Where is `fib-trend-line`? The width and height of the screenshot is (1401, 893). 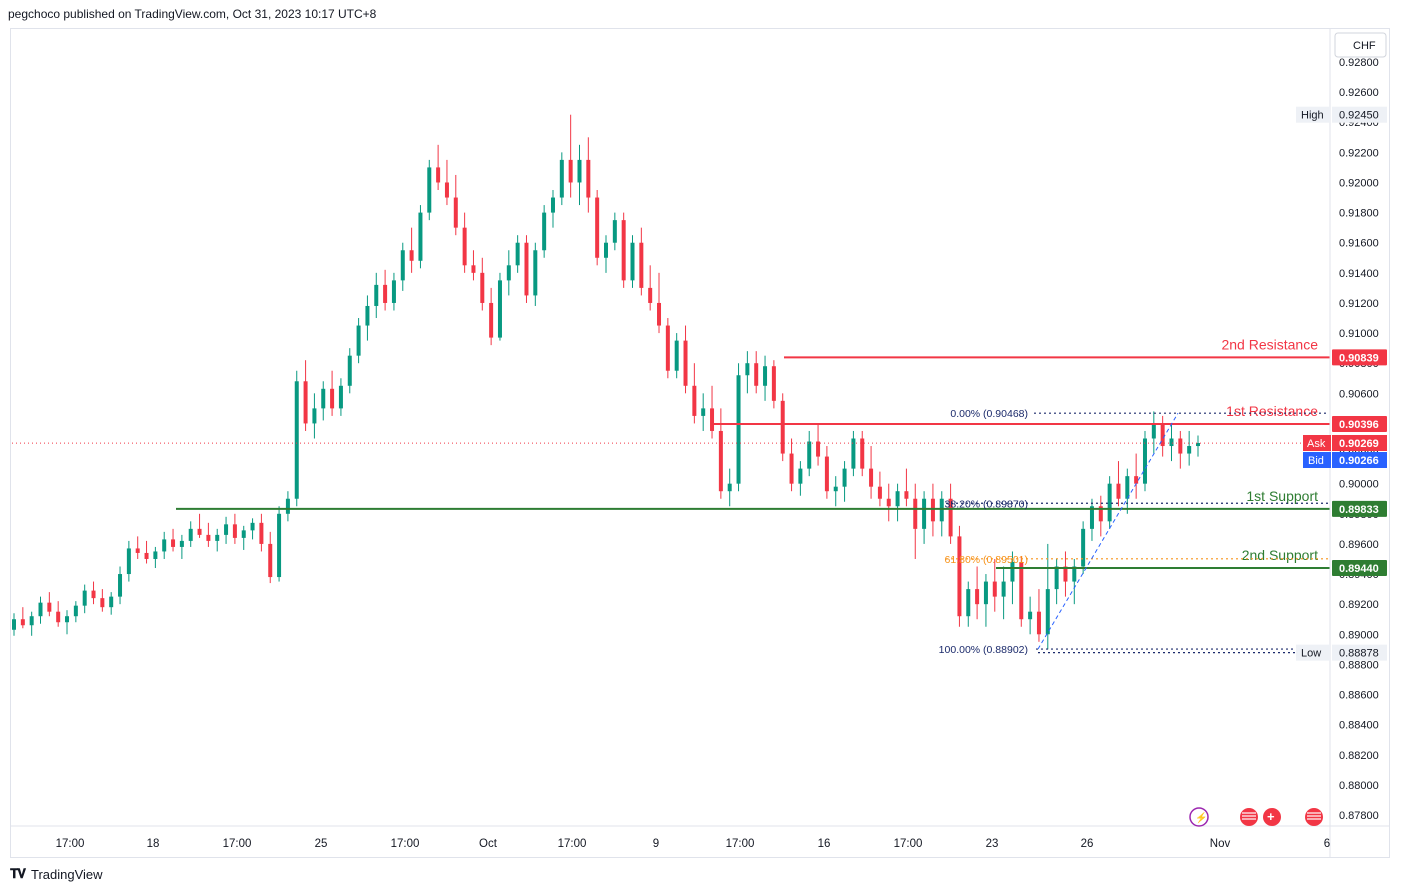 fib-trend-line is located at coordinates (1108, 531).